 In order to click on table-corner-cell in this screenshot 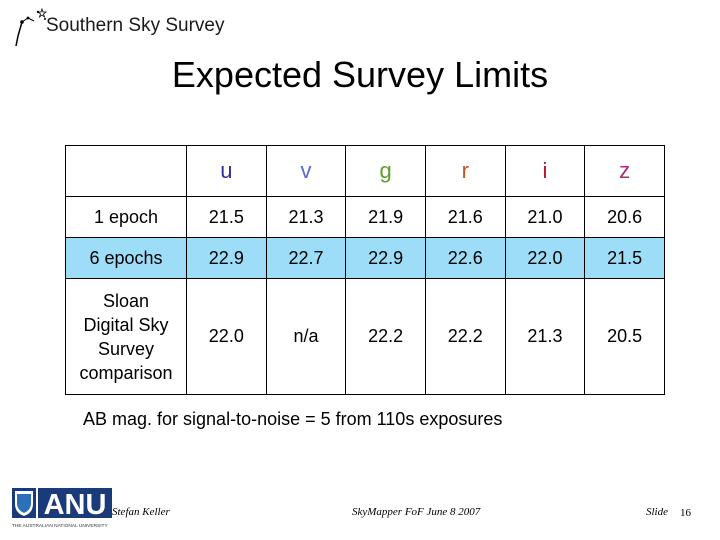, I will do `click(126, 171)`.